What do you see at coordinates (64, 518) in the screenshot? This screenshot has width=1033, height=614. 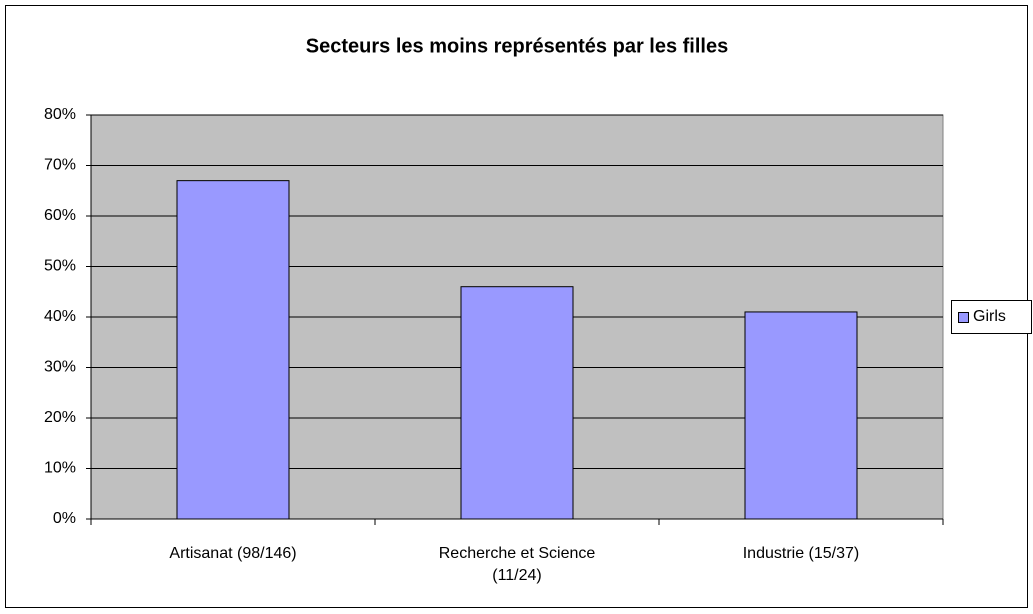 I see `y-tick-label: 0%` at bounding box center [64, 518].